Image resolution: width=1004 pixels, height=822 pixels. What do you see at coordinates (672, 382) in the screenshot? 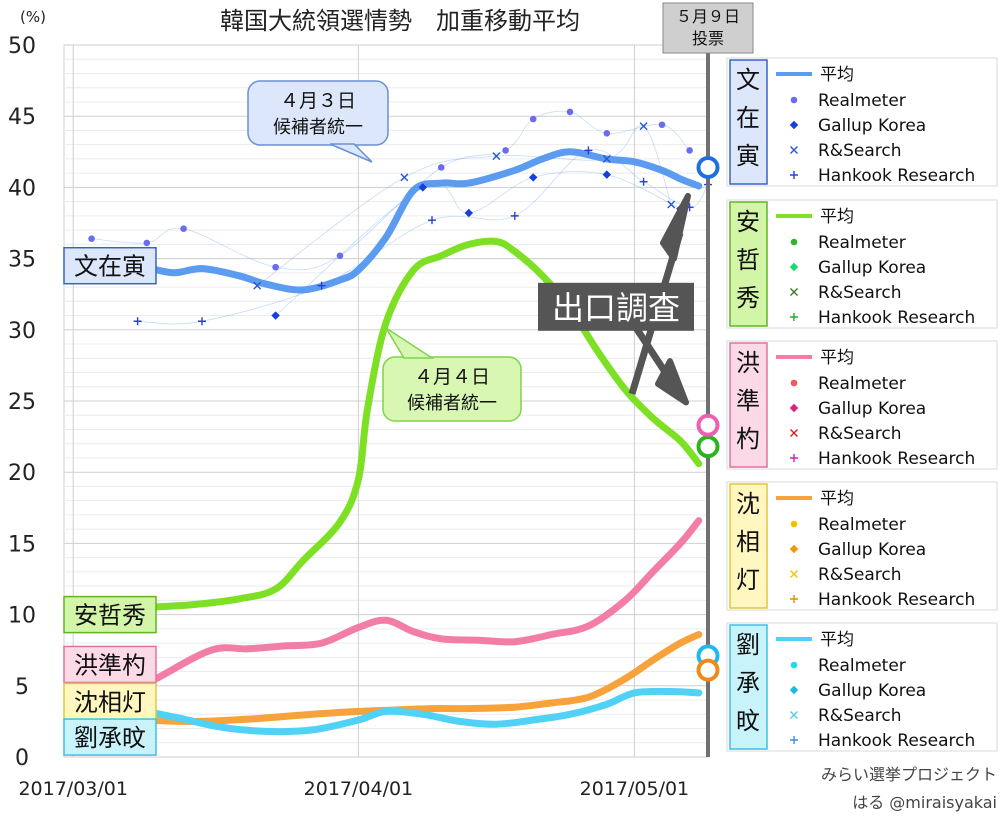
I see `exit-arrowhead-down` at bounding box center [672, 382].